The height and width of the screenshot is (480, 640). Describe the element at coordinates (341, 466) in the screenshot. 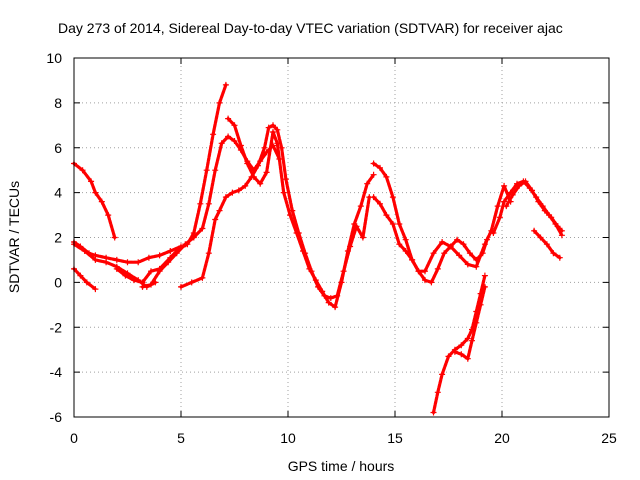

I see `x-axis-label: GPS time / hours` at that location.